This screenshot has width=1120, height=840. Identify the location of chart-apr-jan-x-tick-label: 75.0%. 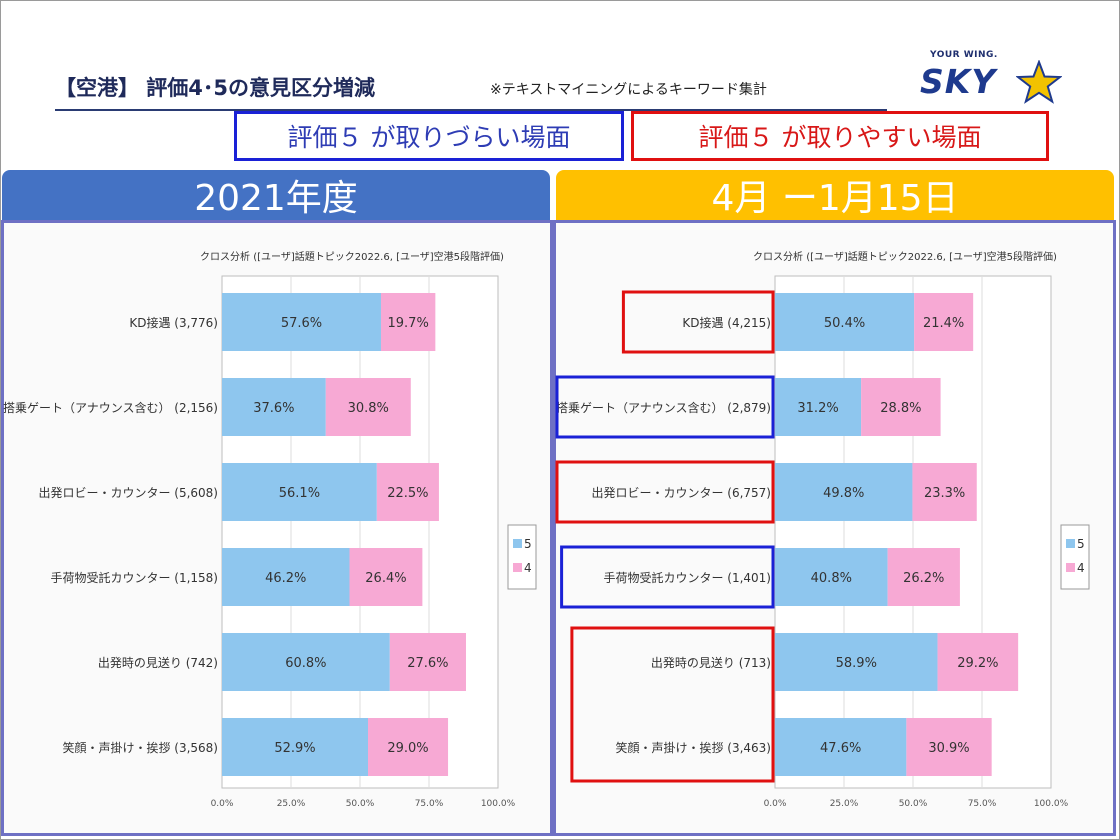
(982, 804).